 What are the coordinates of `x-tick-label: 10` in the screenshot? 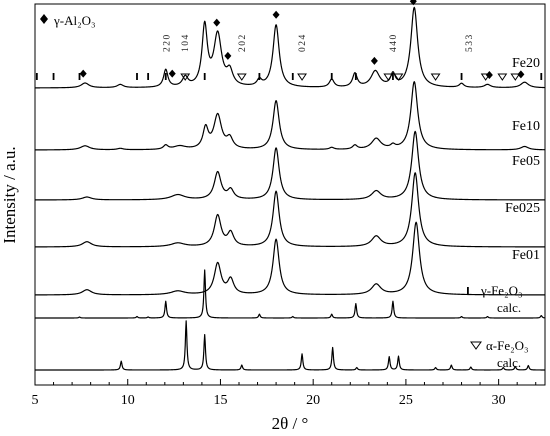 It's located at (128, 400).